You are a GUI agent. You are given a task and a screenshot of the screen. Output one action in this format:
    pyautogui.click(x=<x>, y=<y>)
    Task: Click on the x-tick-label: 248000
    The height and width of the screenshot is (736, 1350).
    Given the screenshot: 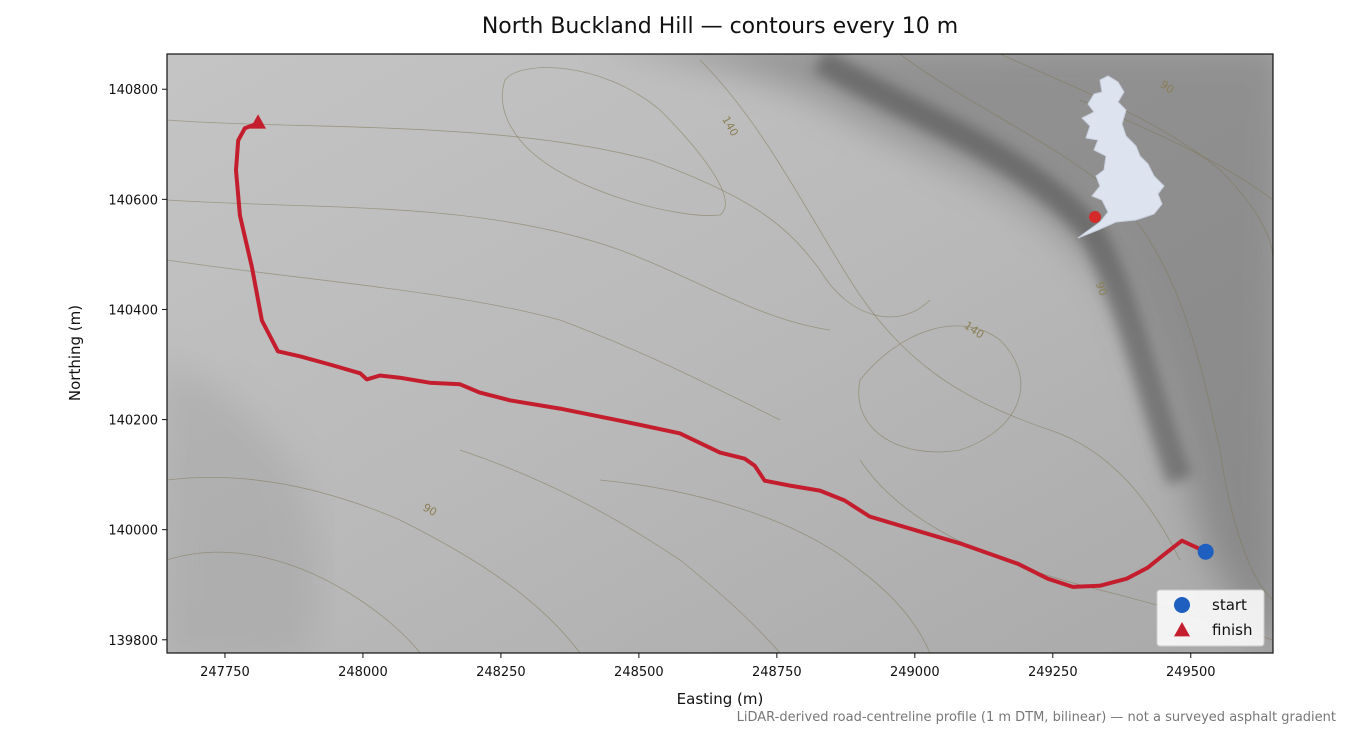 What is the action you would take?
    pyautogui.click(x=363, y=672)
    